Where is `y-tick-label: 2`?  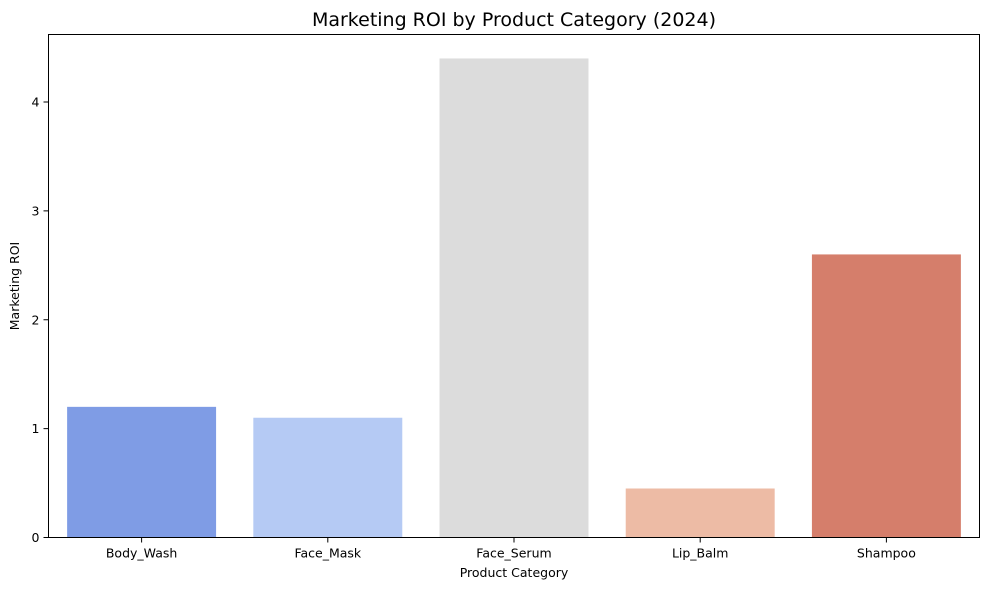
y-tick-label: 2 is located at coordinates (36, 319).